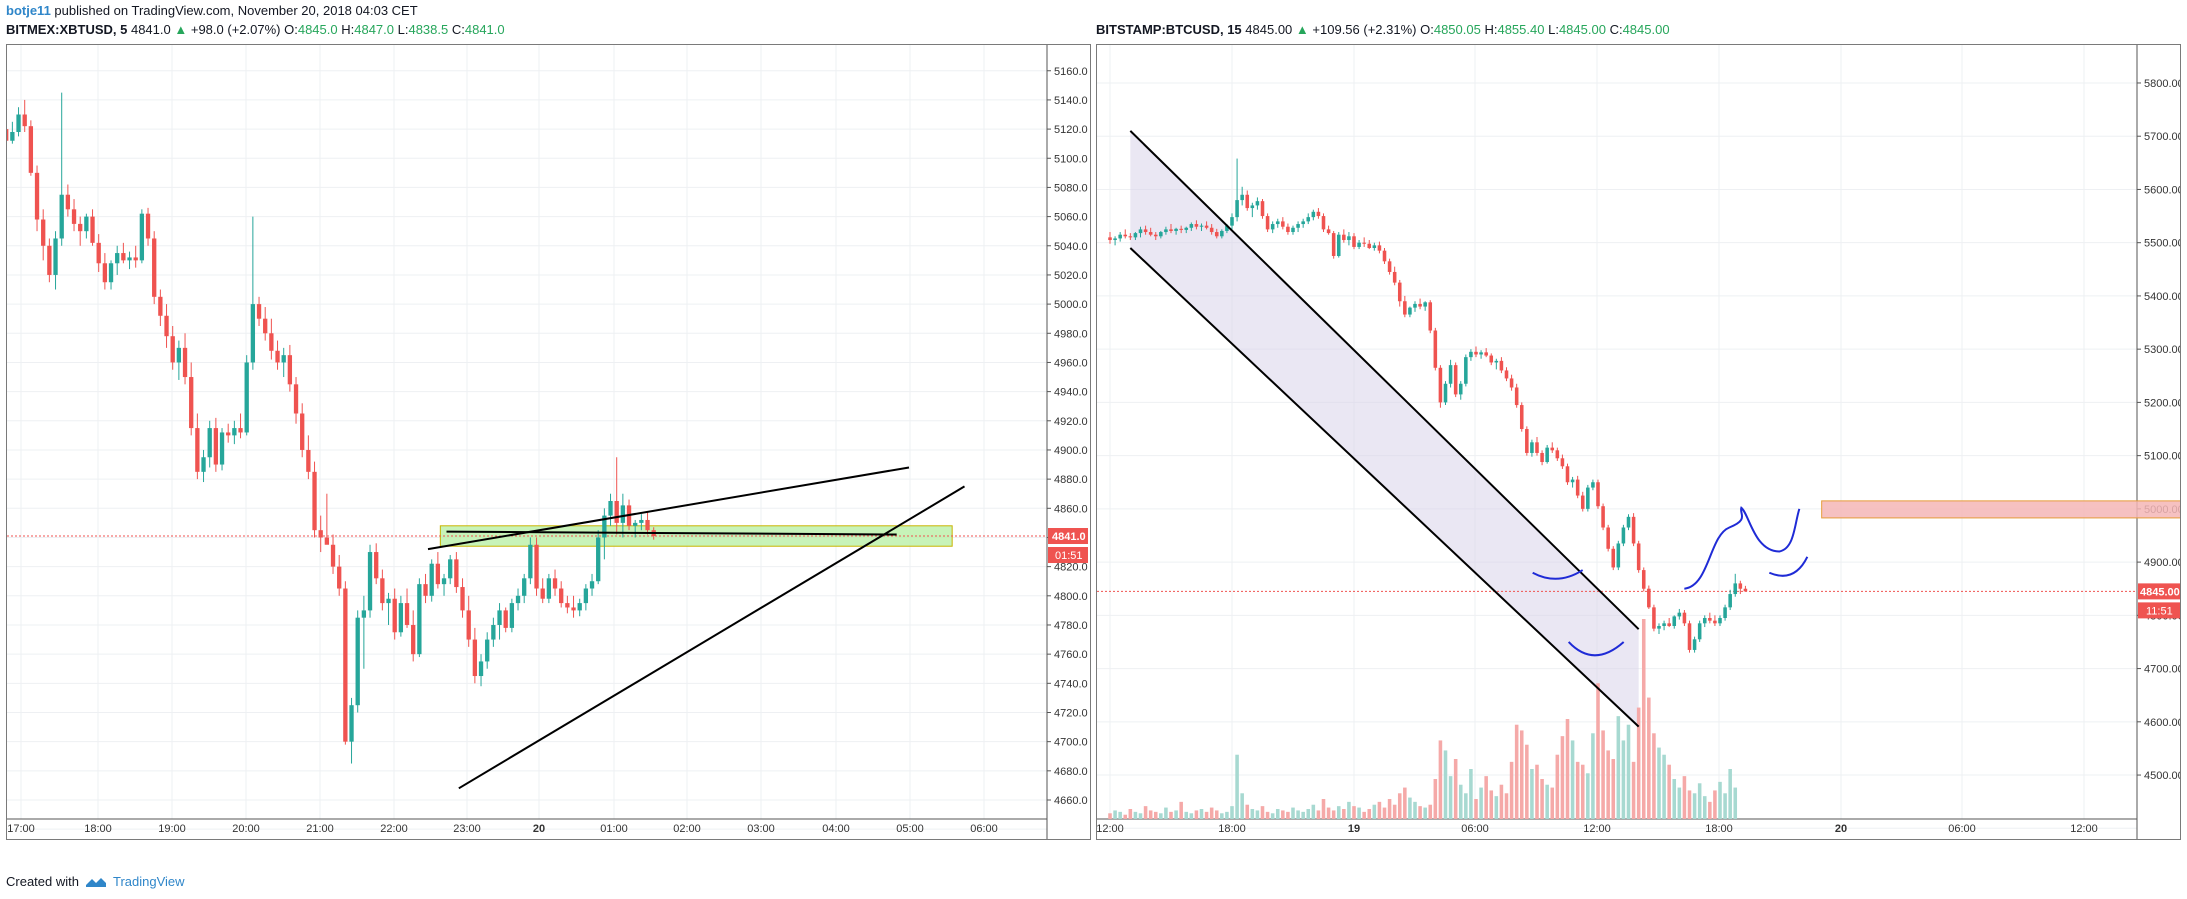 Image resolution: width=2187 pixels, height=899 pixels. I want to click on tradingview-link: TradingView, so click(148, 881).